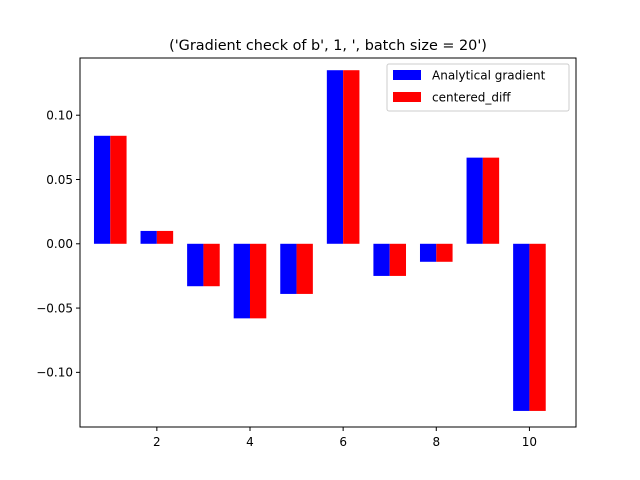 This screenshot has height=480, width=640. Describe the element at coordinates (471, 98) in the screenshot. I see `legend-label-centered-diff: centered_diff` at that location.